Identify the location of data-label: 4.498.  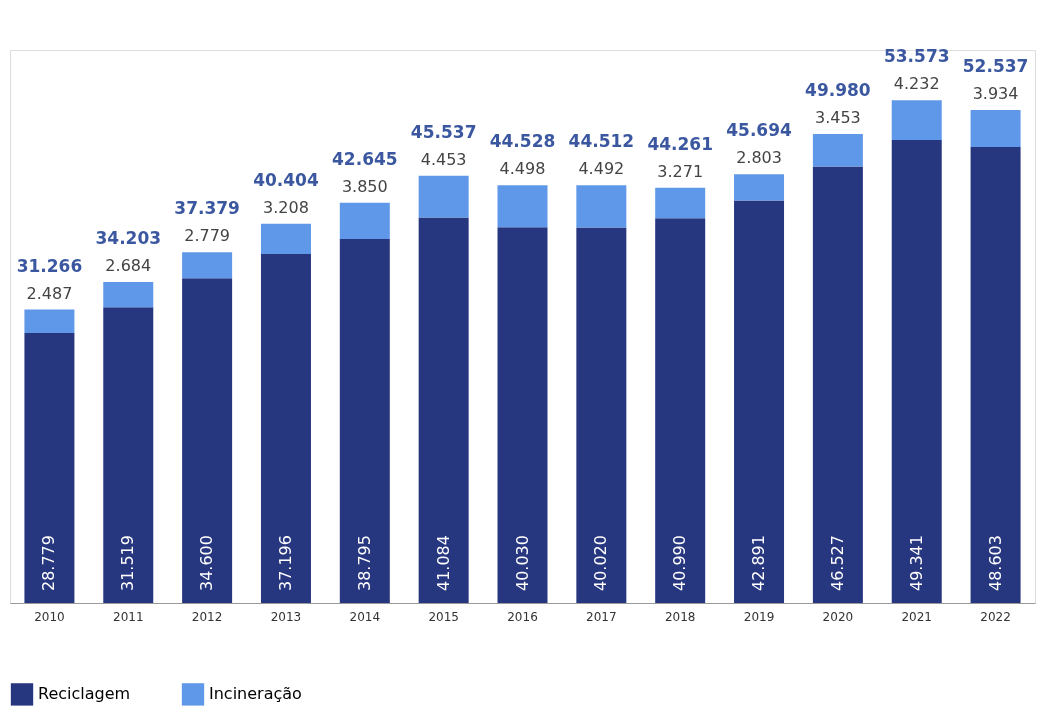
(522, 169).